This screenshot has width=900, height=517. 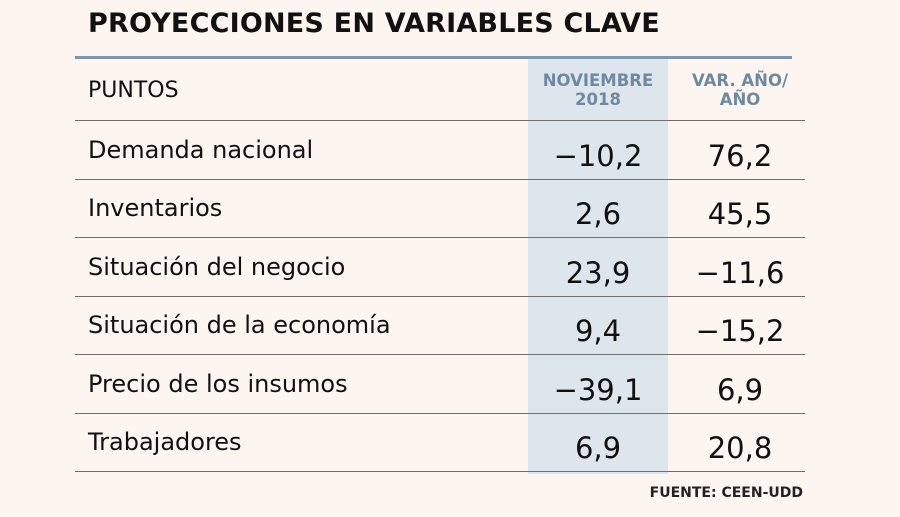 What do you see at coordinates (598, 99) in the screenshot?
I see `header-noviembre-line2: 2018` at bounding box center [598, 99].